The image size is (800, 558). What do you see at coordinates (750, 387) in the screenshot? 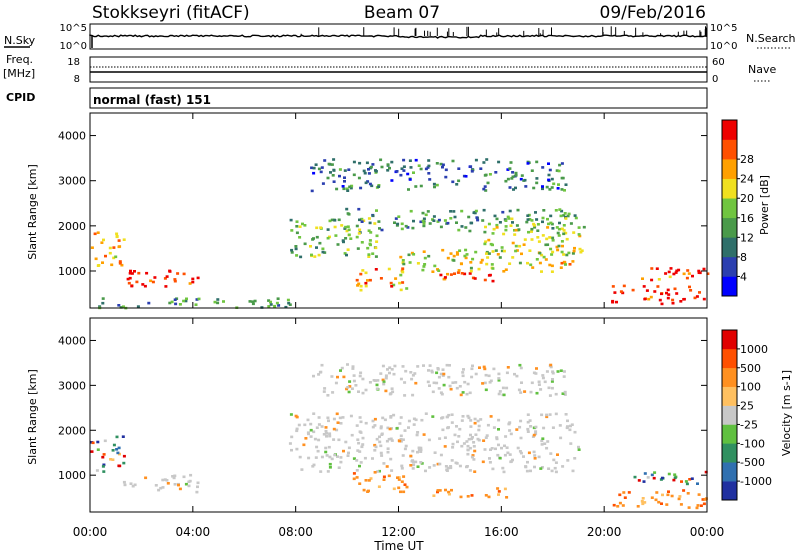
I see `colorbar-tick-label: 100` at bounding box center [750, 387].